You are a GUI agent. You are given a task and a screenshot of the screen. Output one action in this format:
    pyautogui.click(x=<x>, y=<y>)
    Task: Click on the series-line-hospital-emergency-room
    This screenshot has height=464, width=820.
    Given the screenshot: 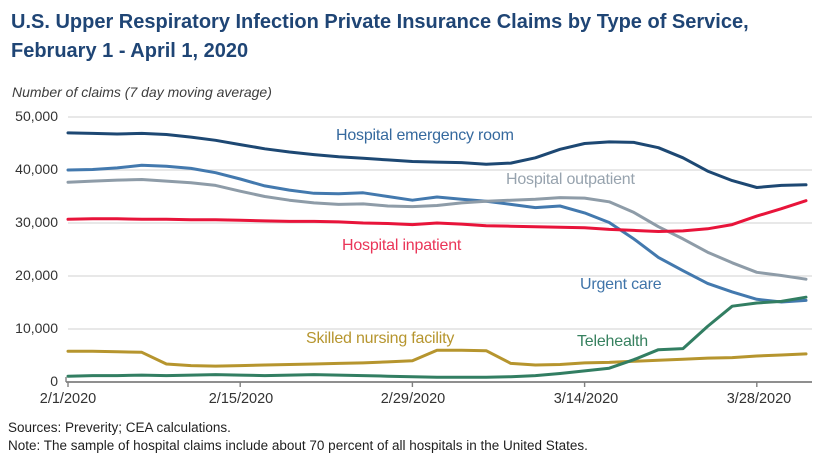 What is the action you would take?
    pyautogui.click(x=437, y=160)
    